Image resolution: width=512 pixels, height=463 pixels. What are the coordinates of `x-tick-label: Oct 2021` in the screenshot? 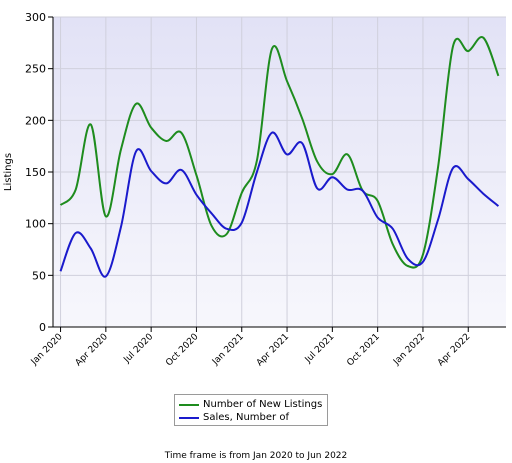 It's located at (363, 350).